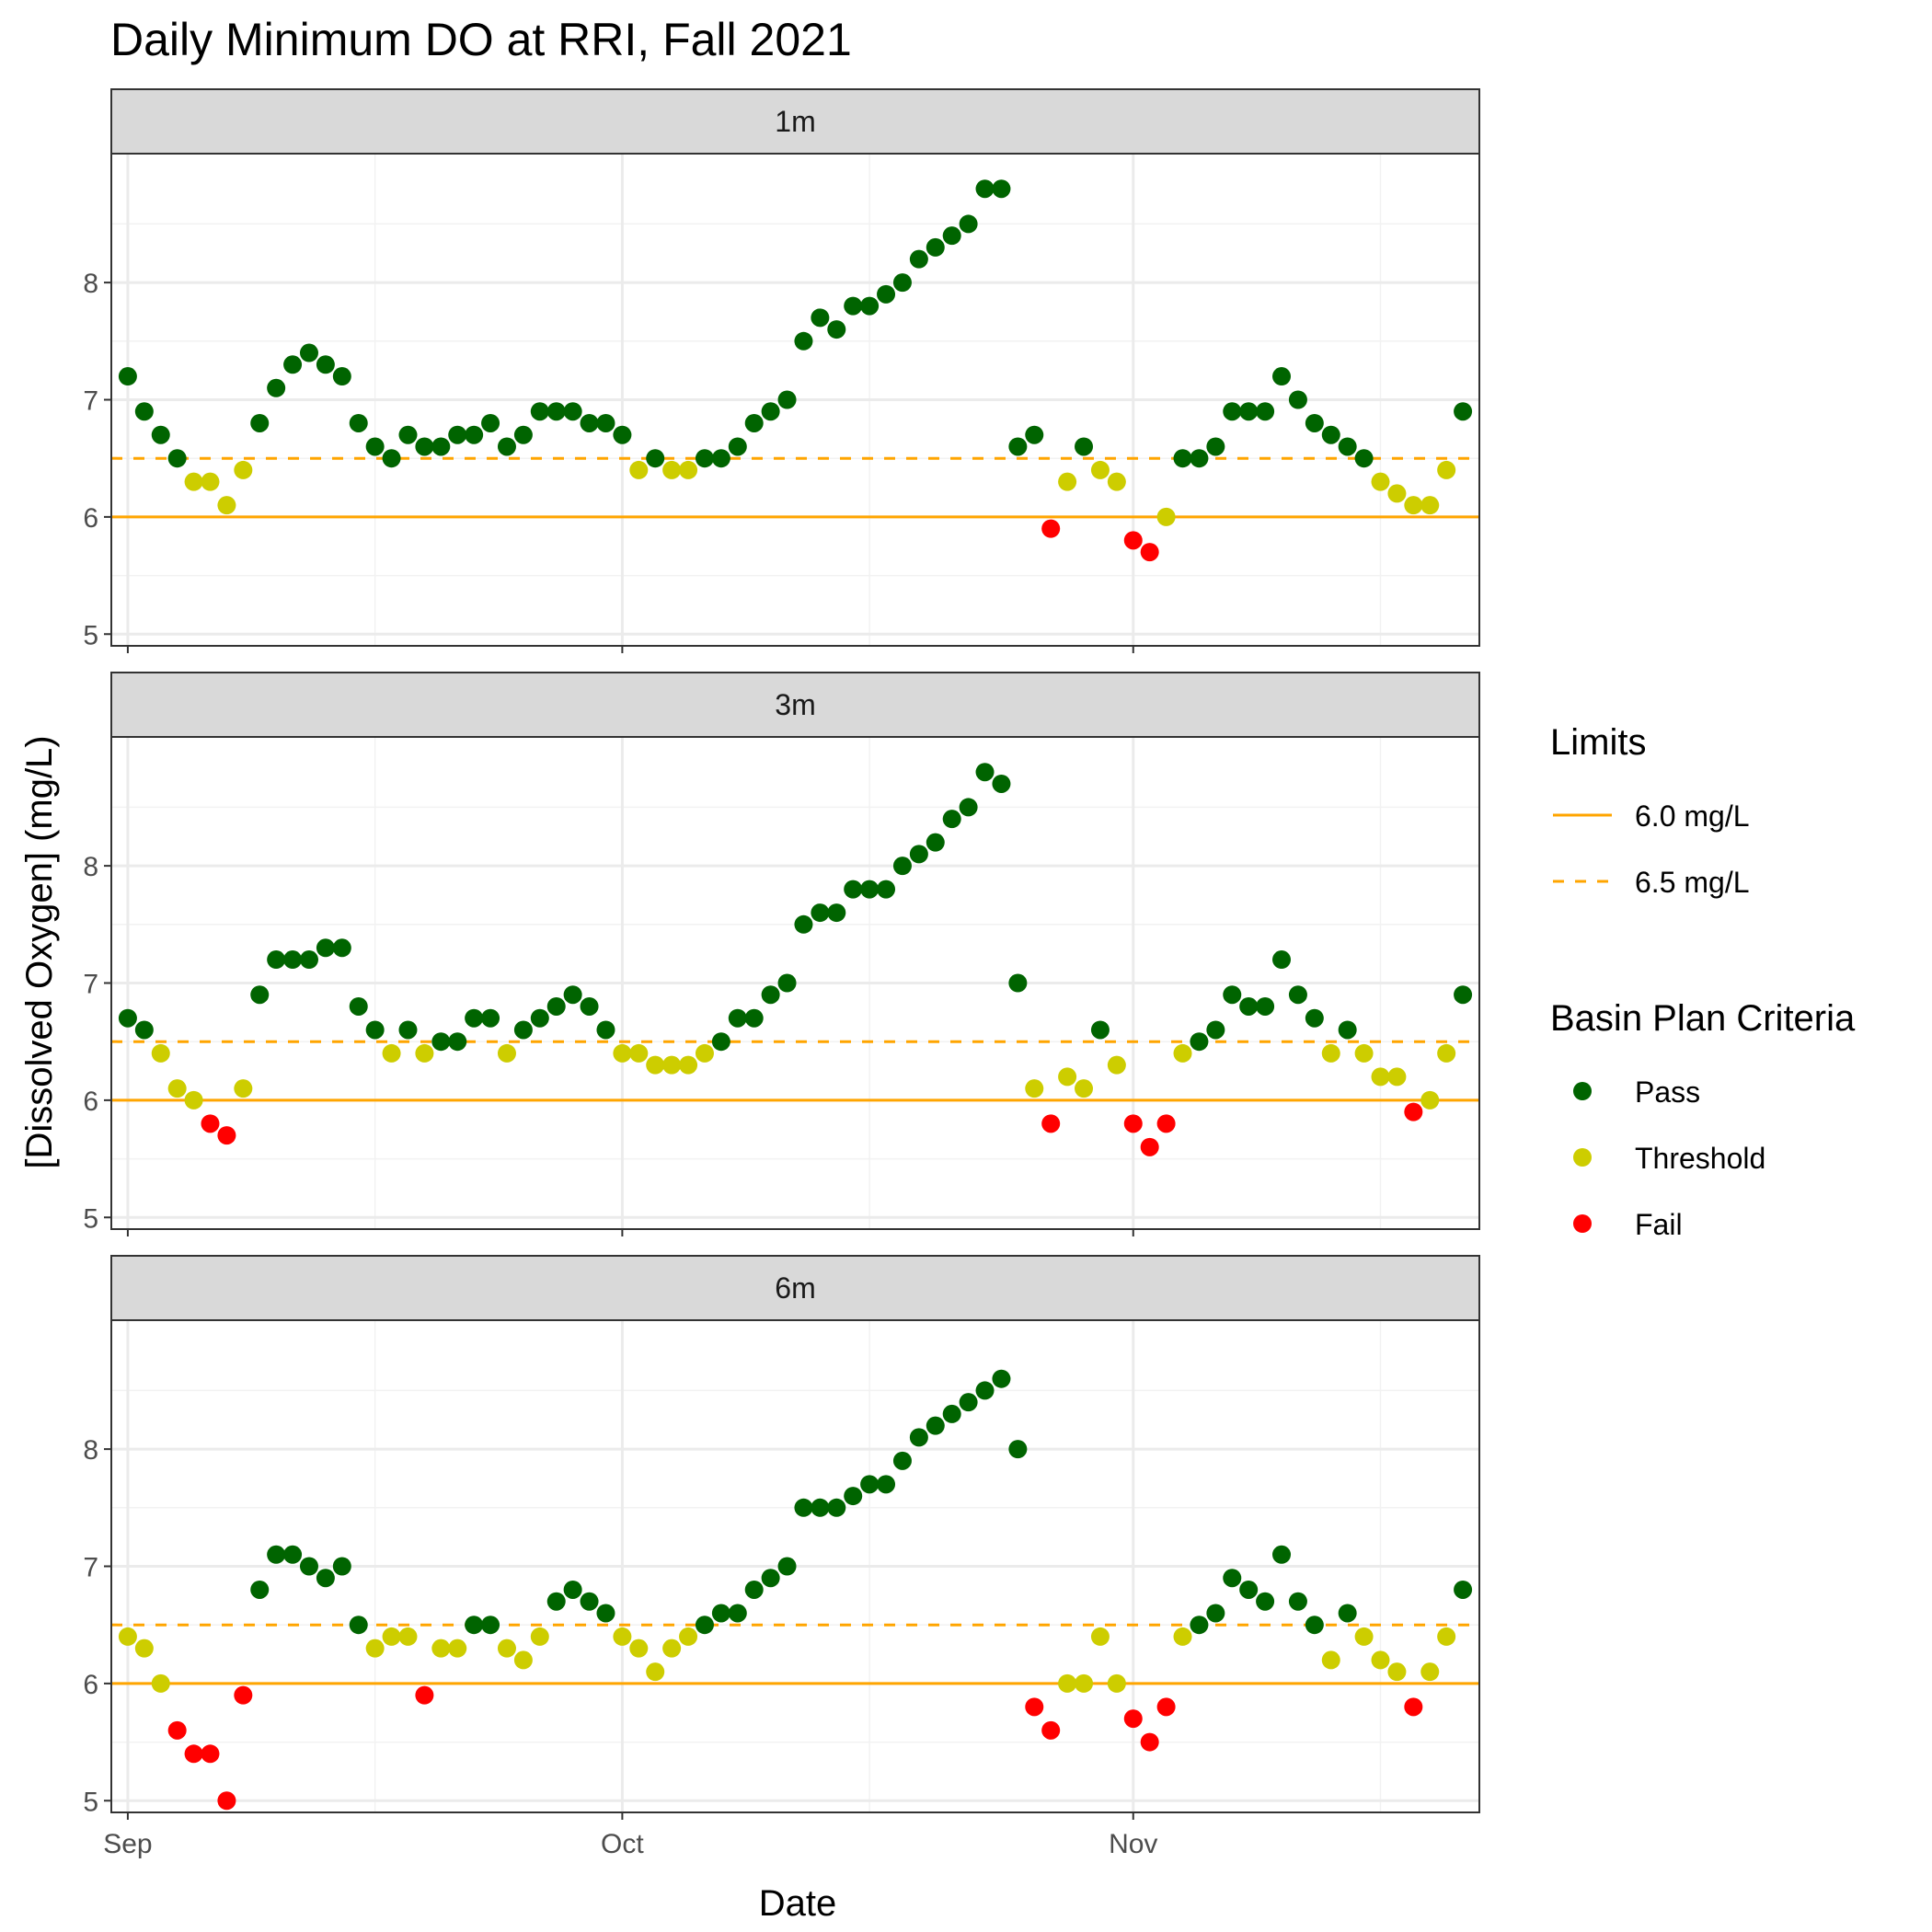 This screenshot has width=1932, height=1932. Describe the element at coordinates (1700, 1158) in the screenshot. I see `legend-criteria-label-threshold: Threshold` at that location.